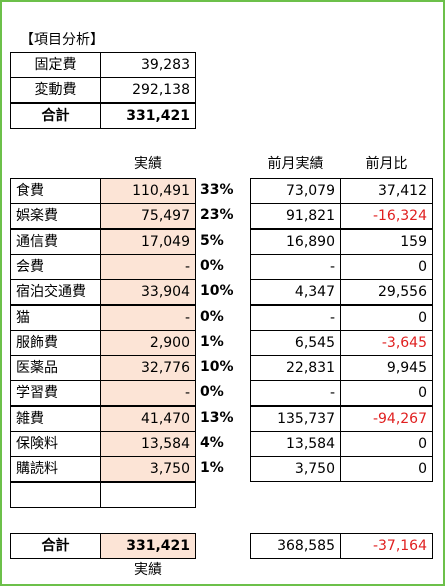  What do you see at coordinates (386, 418) in the screenshot?
I see `diff-cell: -94,267` at bounding box center [386, 418].